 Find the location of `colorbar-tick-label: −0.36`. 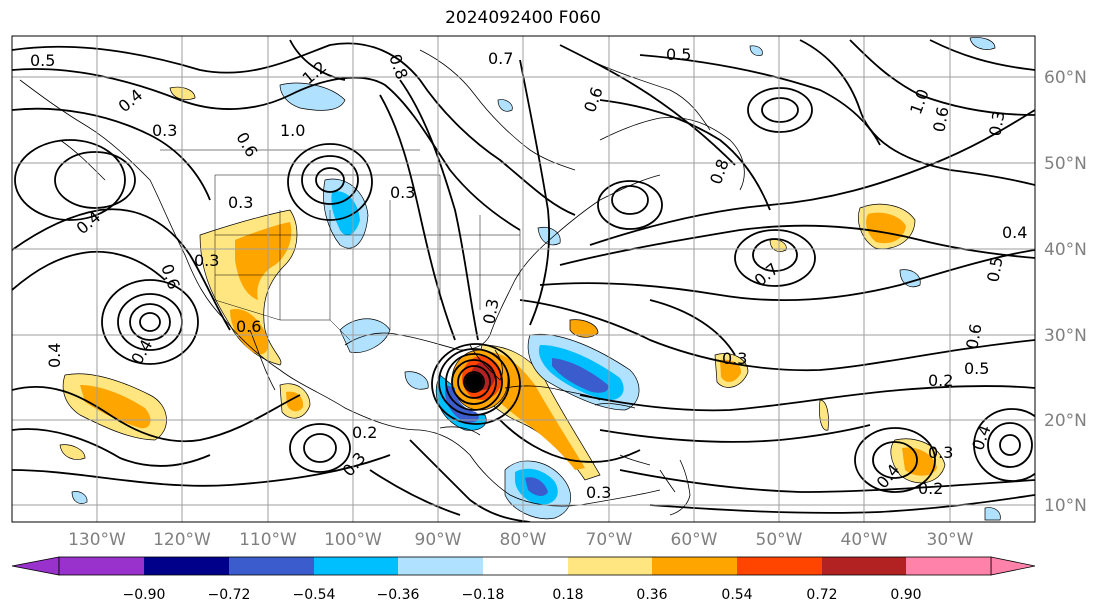

colorbar-tick-label: −0.36 is located at coordinates (398, 595).